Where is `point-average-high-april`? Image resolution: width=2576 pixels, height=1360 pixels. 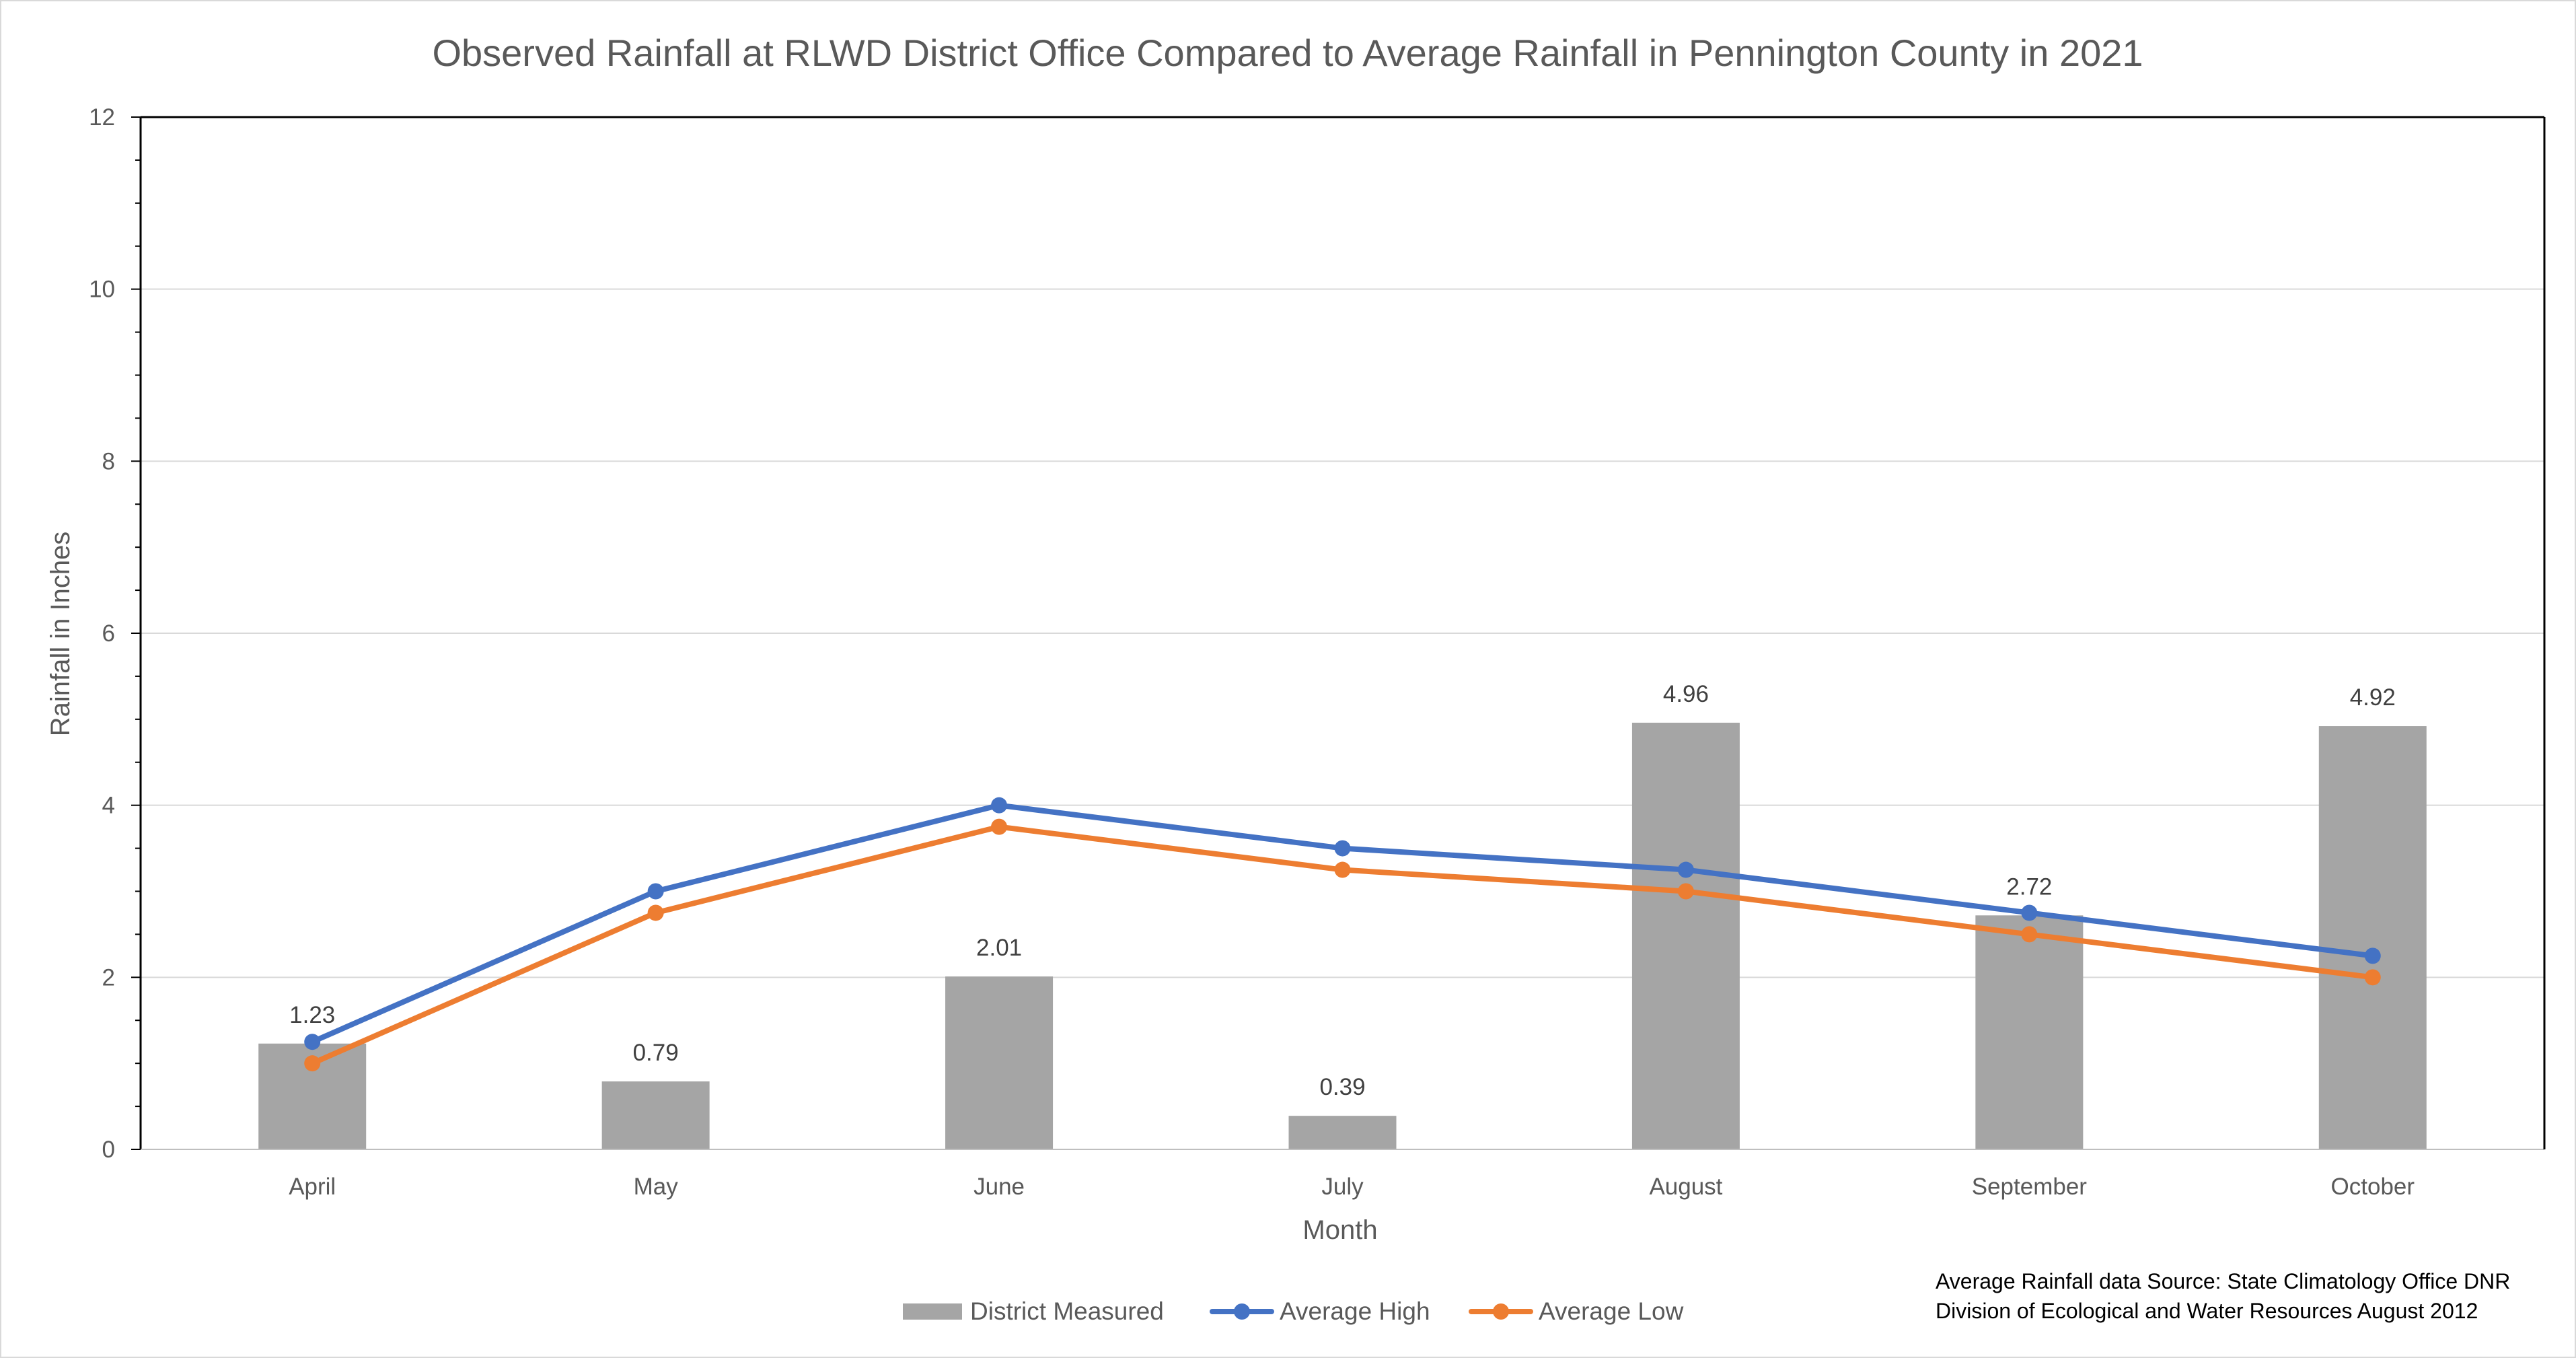
point-average-high-april is located at coordinates (312, 1042).